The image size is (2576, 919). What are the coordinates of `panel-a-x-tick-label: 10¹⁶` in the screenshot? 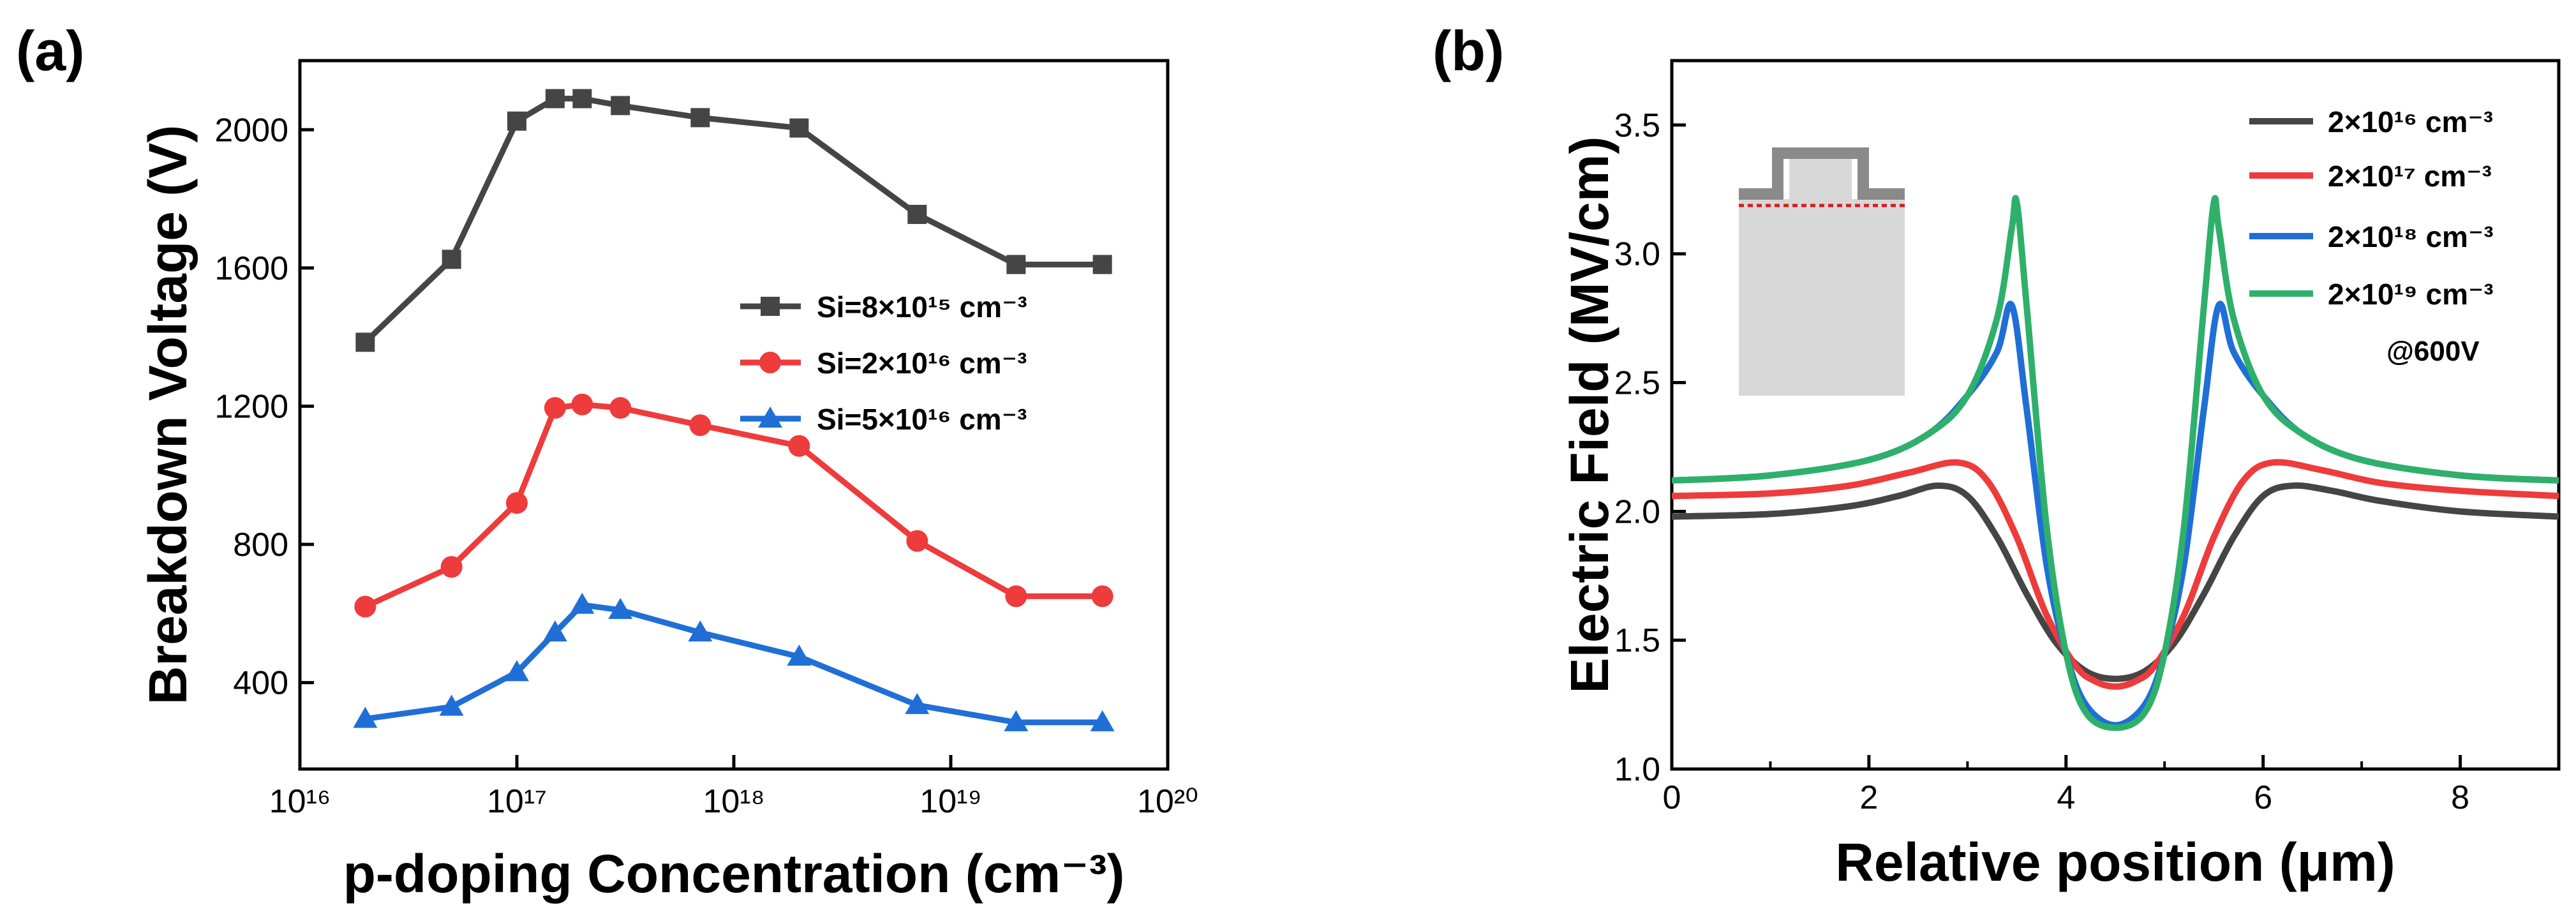 It's located at (300, 801).